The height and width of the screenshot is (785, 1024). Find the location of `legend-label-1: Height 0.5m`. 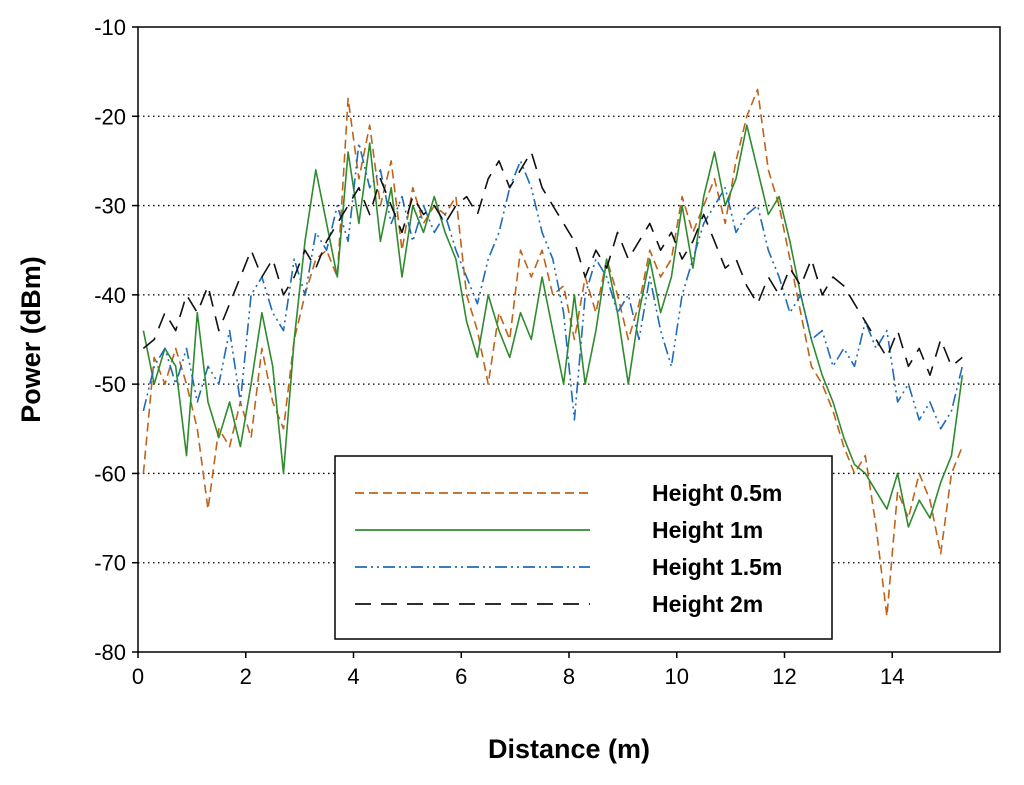

legend-label-1: Height 0.5m is located at coordinates (717, 493).